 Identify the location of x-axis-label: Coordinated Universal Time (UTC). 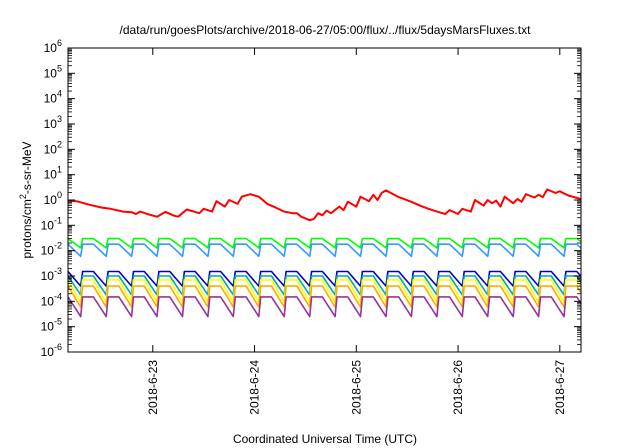
(325, 439).